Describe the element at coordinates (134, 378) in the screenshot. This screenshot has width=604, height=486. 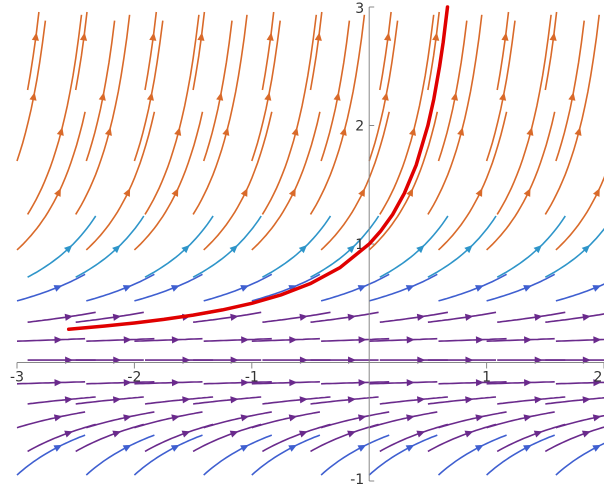
I see `x-tick-label: -2` at that location.